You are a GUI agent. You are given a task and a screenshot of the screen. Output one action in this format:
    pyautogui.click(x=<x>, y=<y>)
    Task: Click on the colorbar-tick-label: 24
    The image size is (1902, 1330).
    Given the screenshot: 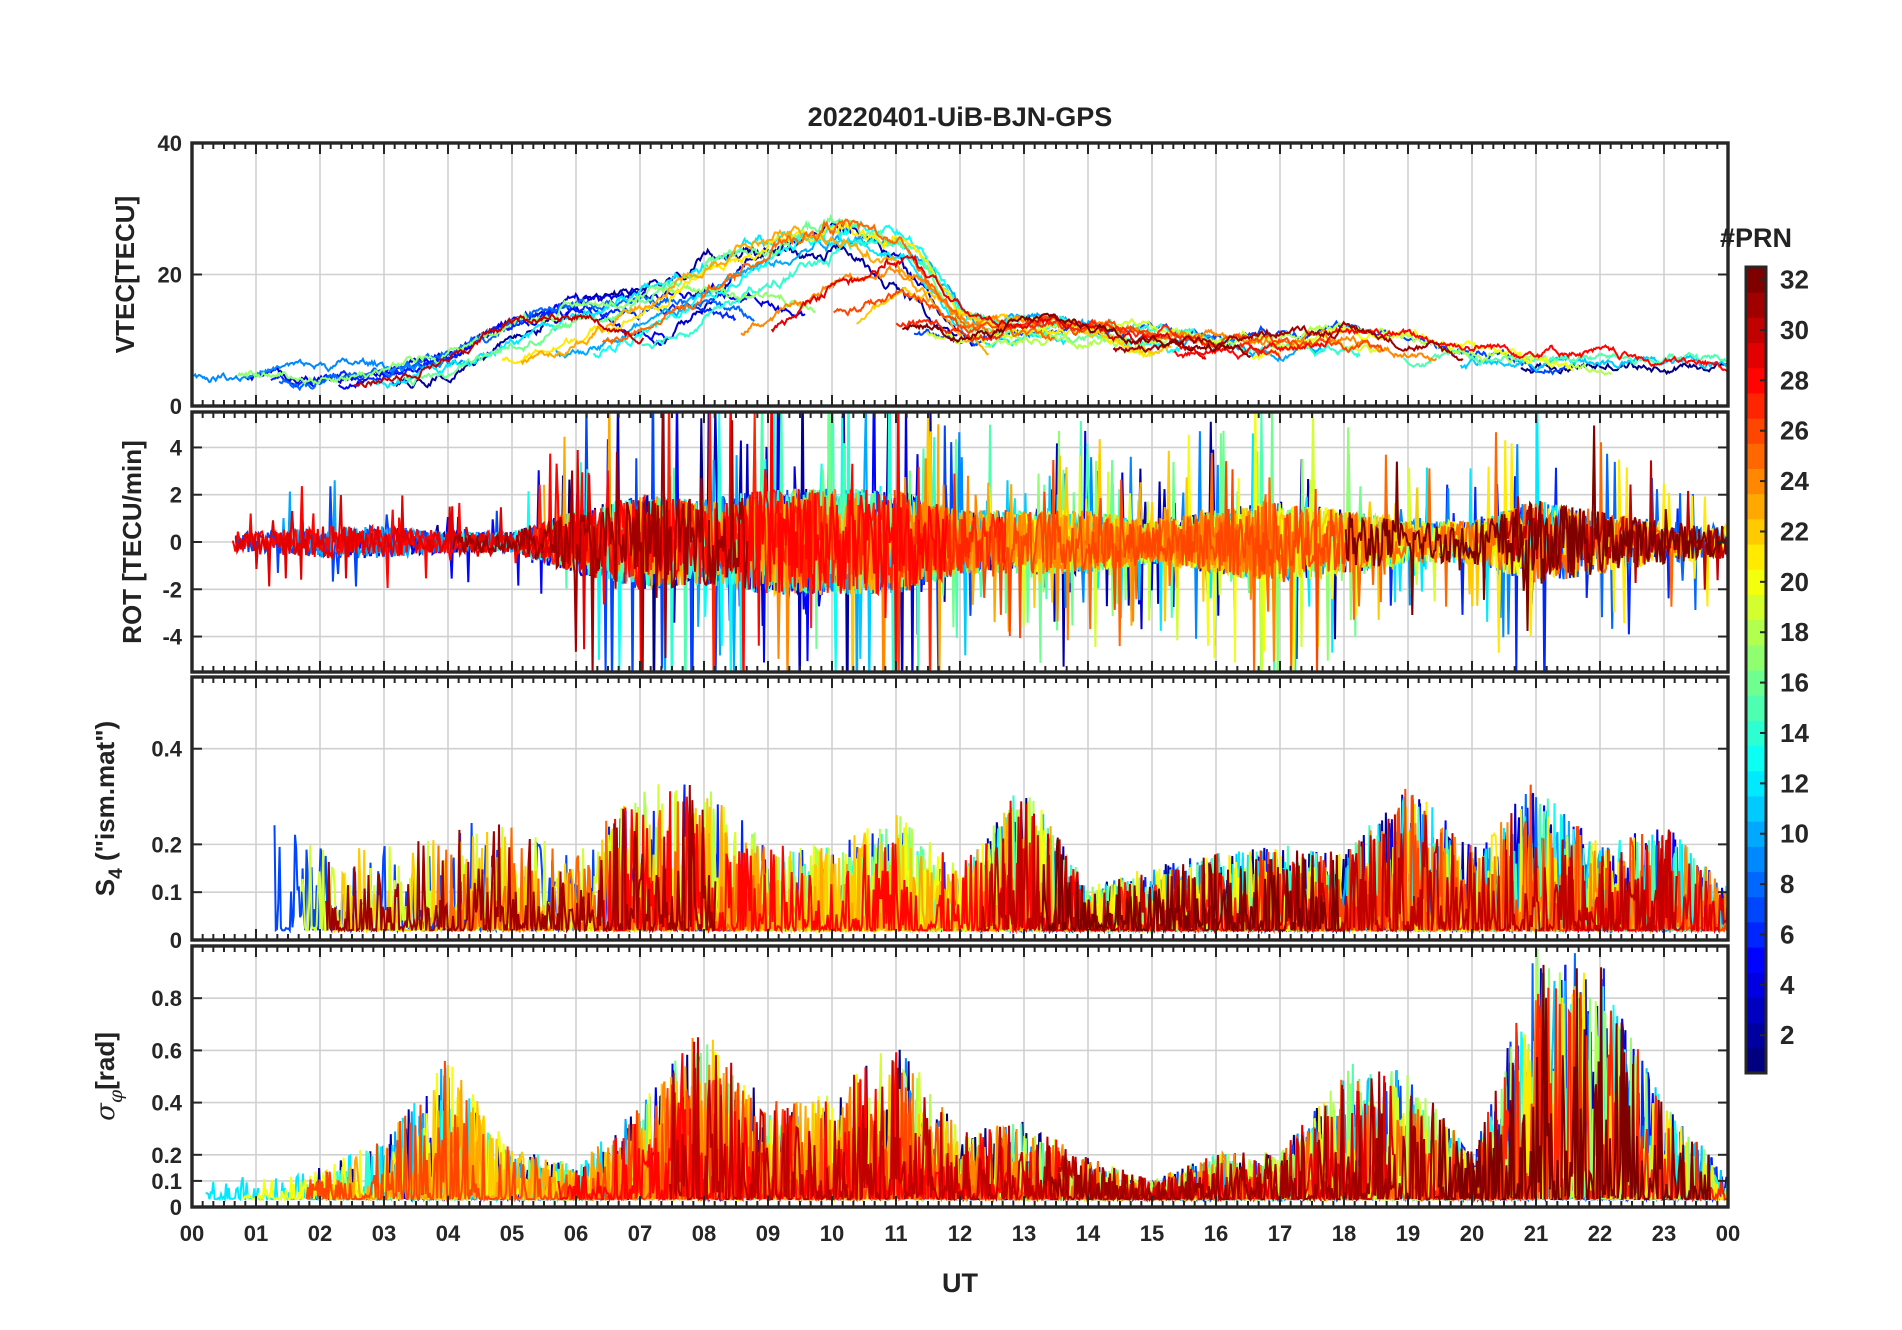 What is the action you would take?
    pyautogui.click(x=1794, y=481)
    